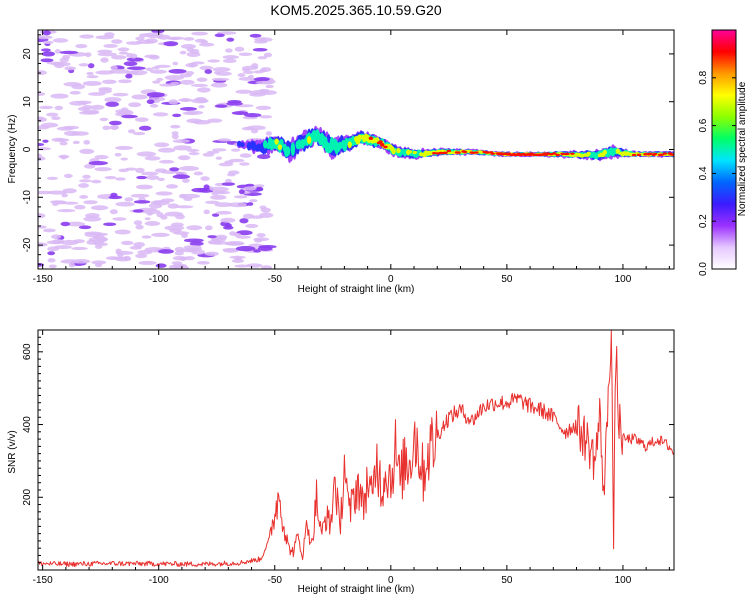  Describe the element at coordinates (391, 279) in the screenshot. I see `spectrogram-x-tick-label: 0` at that location.